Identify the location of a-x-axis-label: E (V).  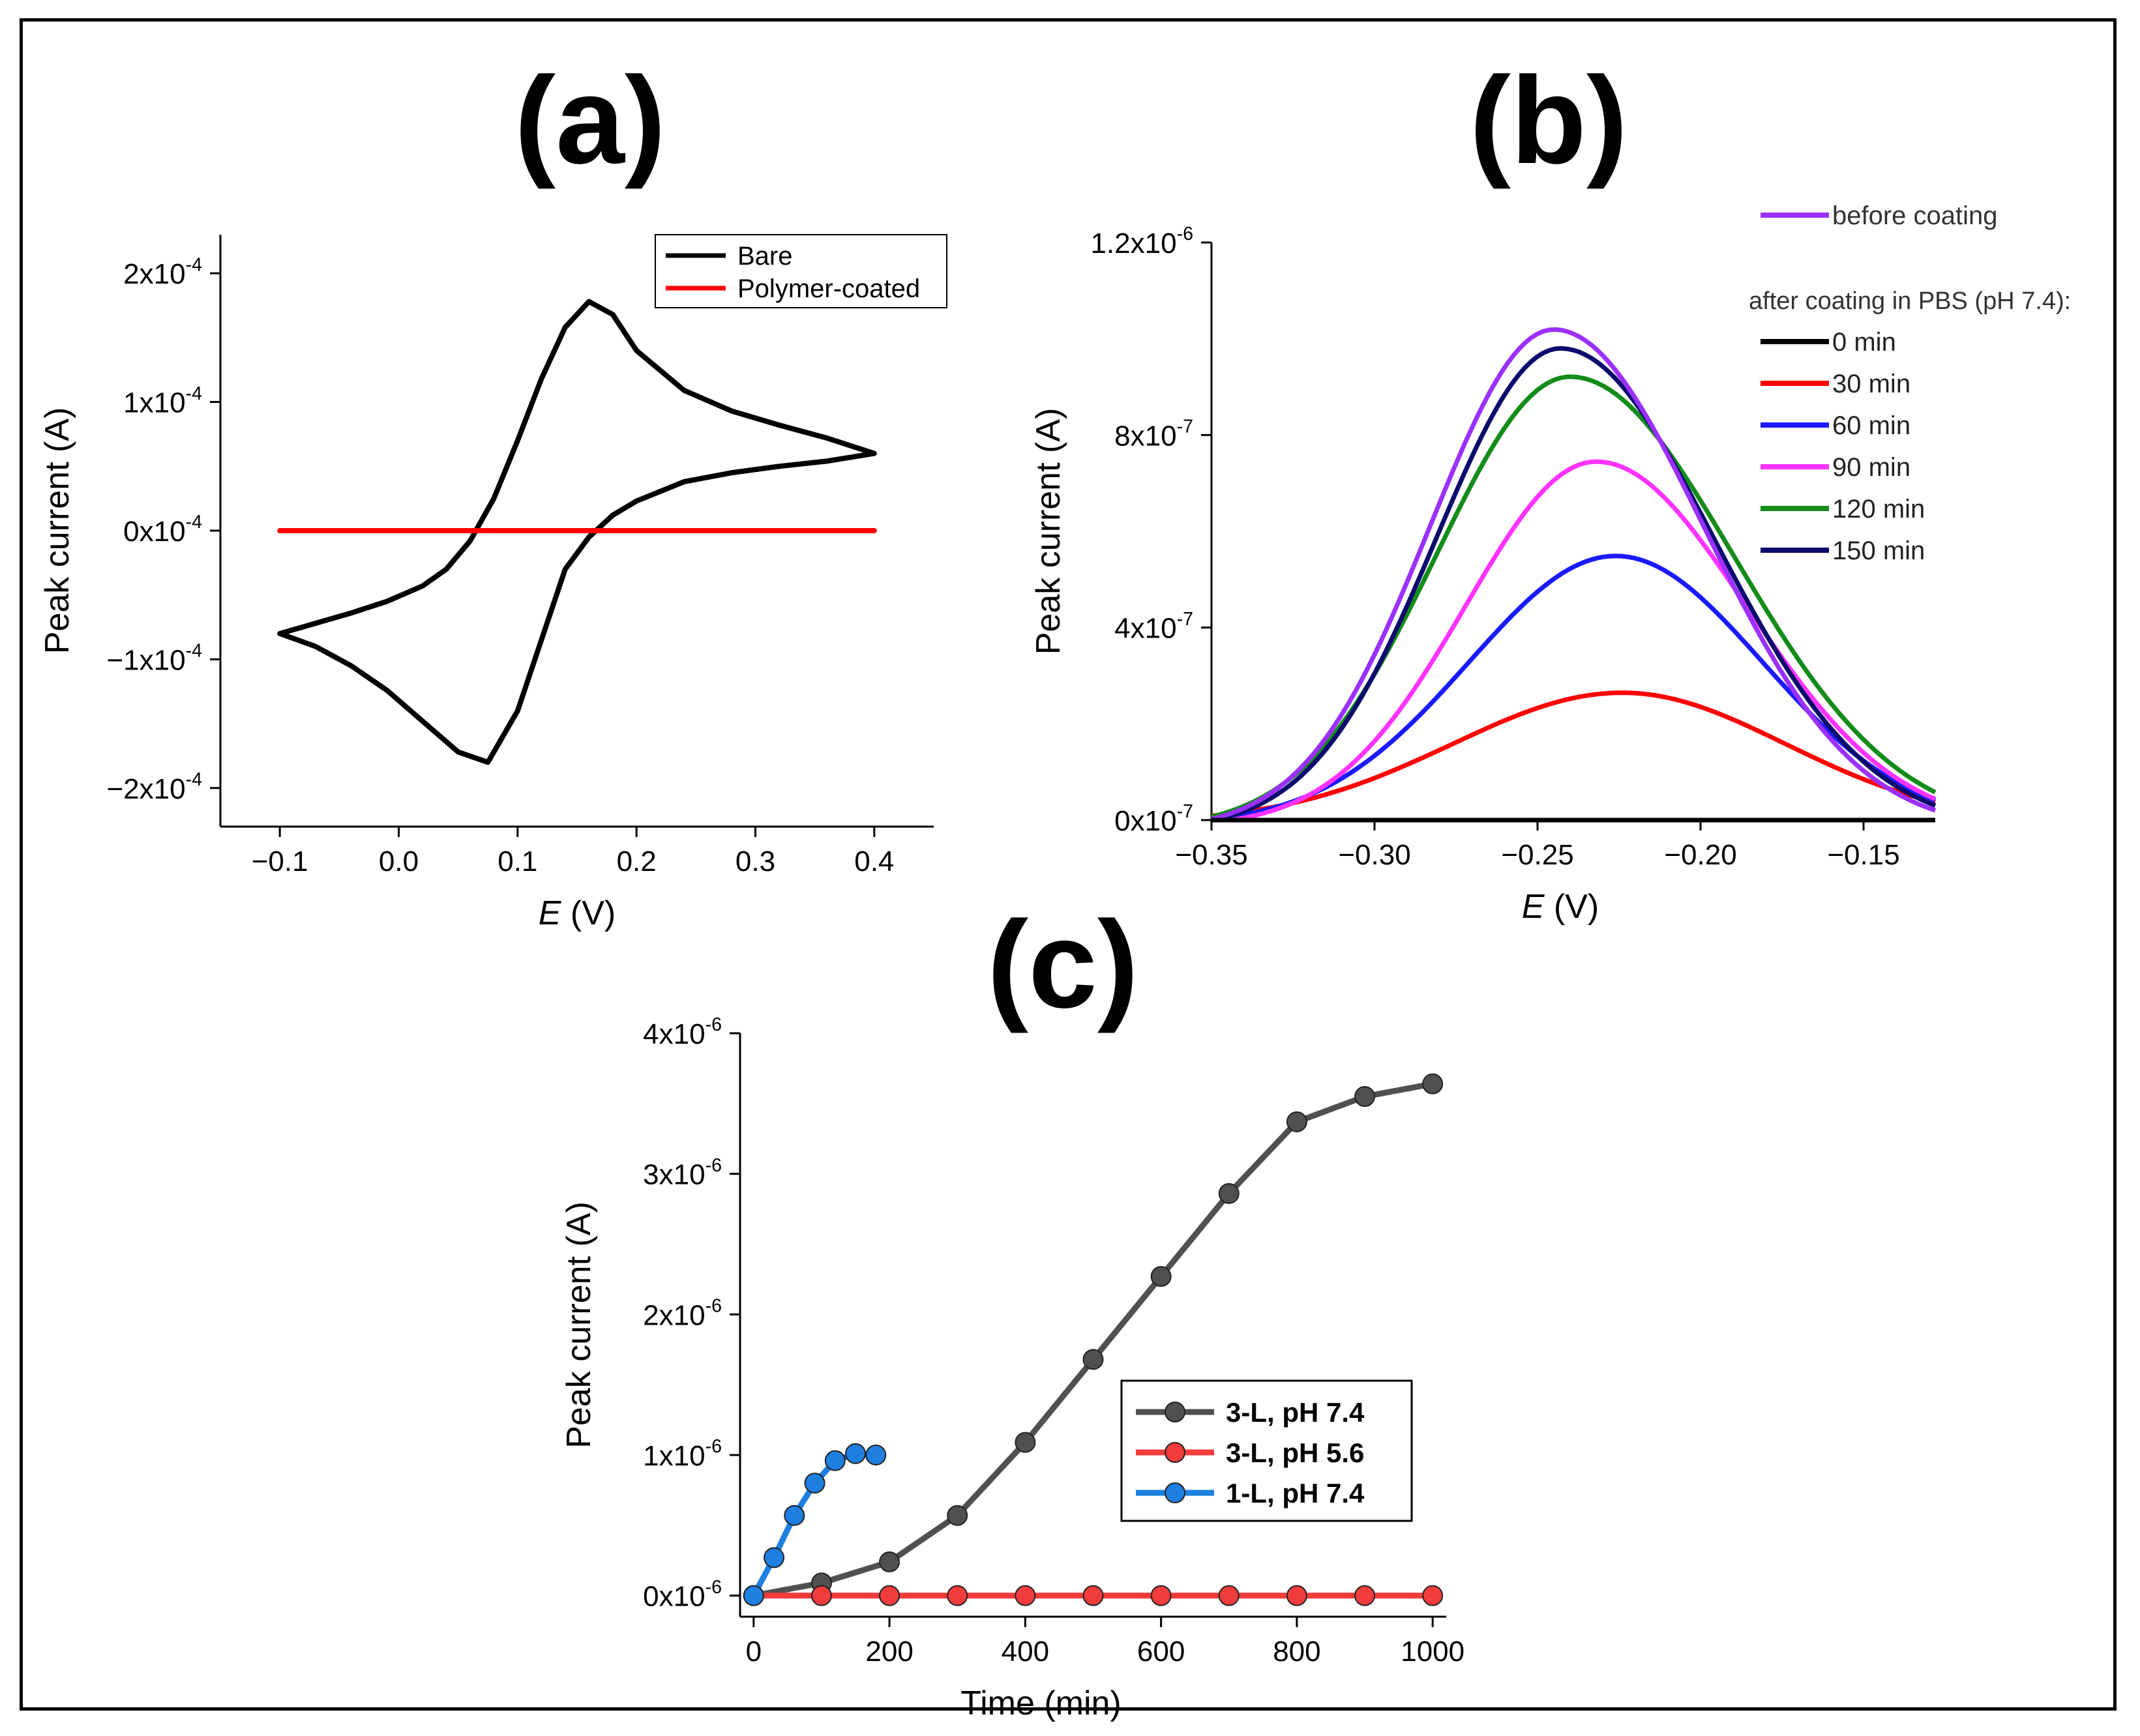
(577, 913).